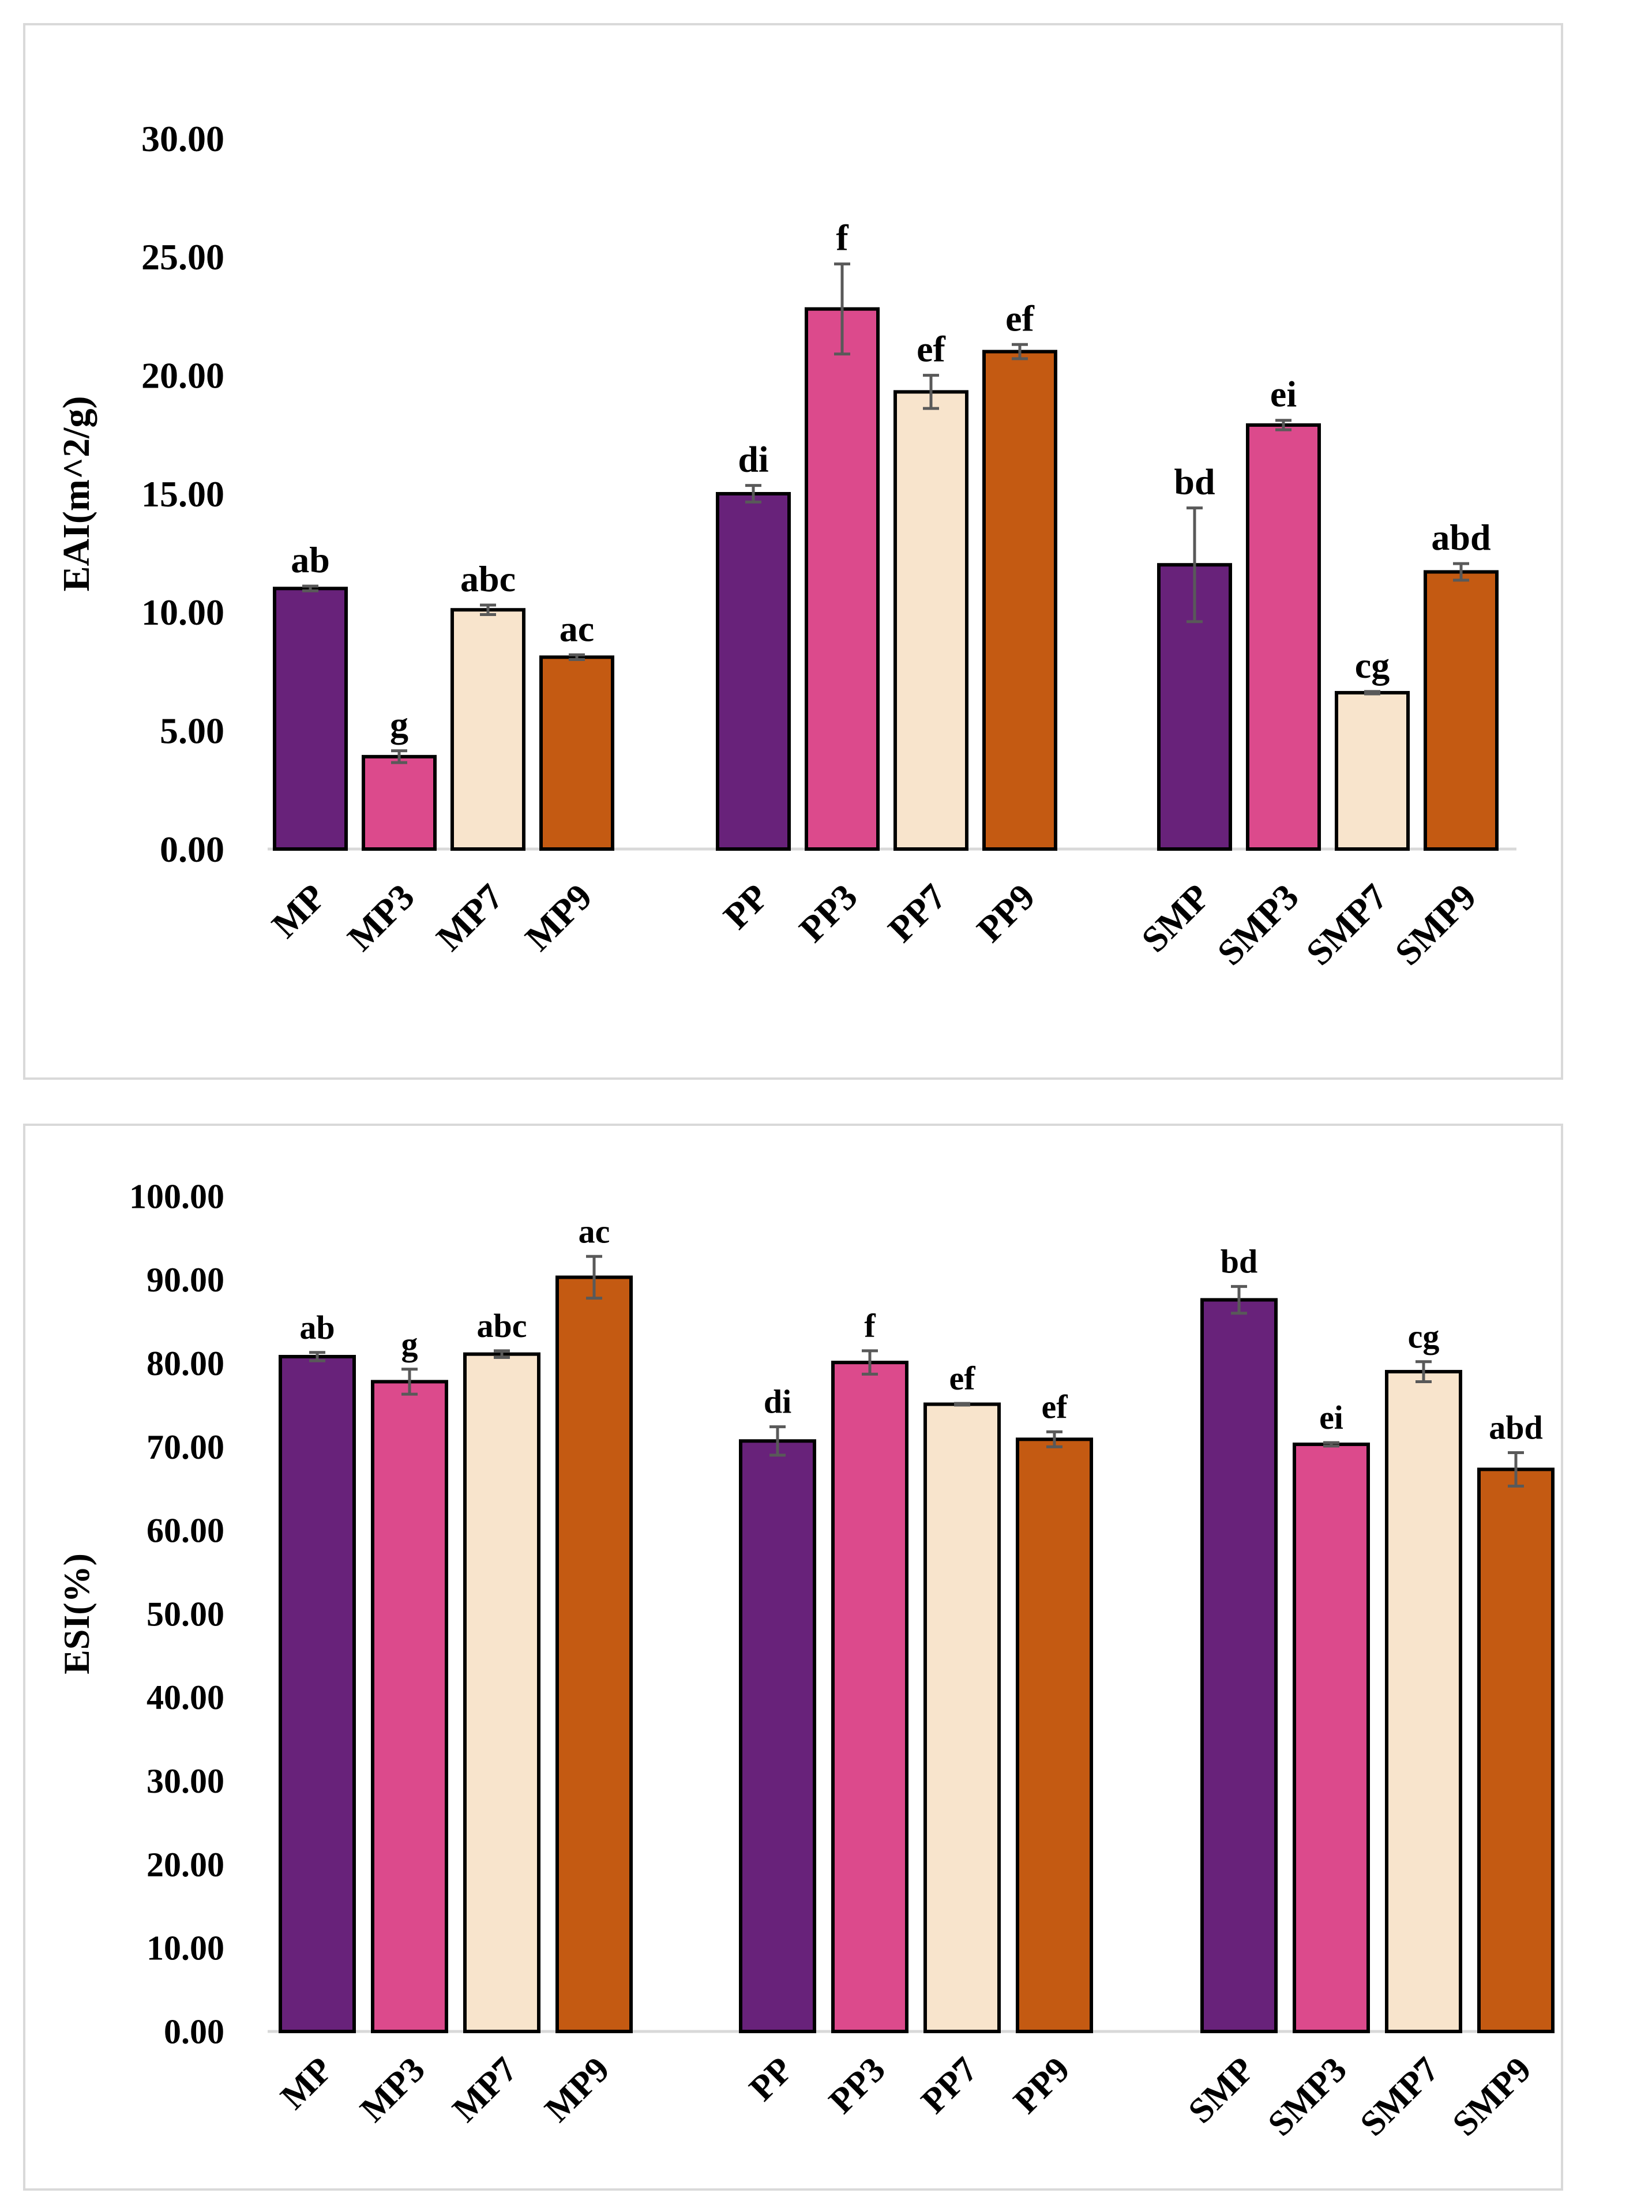 This screenshot has width=1652, height=2212. I want to click on y-tick-label: 80.00, so click(186, 1364).